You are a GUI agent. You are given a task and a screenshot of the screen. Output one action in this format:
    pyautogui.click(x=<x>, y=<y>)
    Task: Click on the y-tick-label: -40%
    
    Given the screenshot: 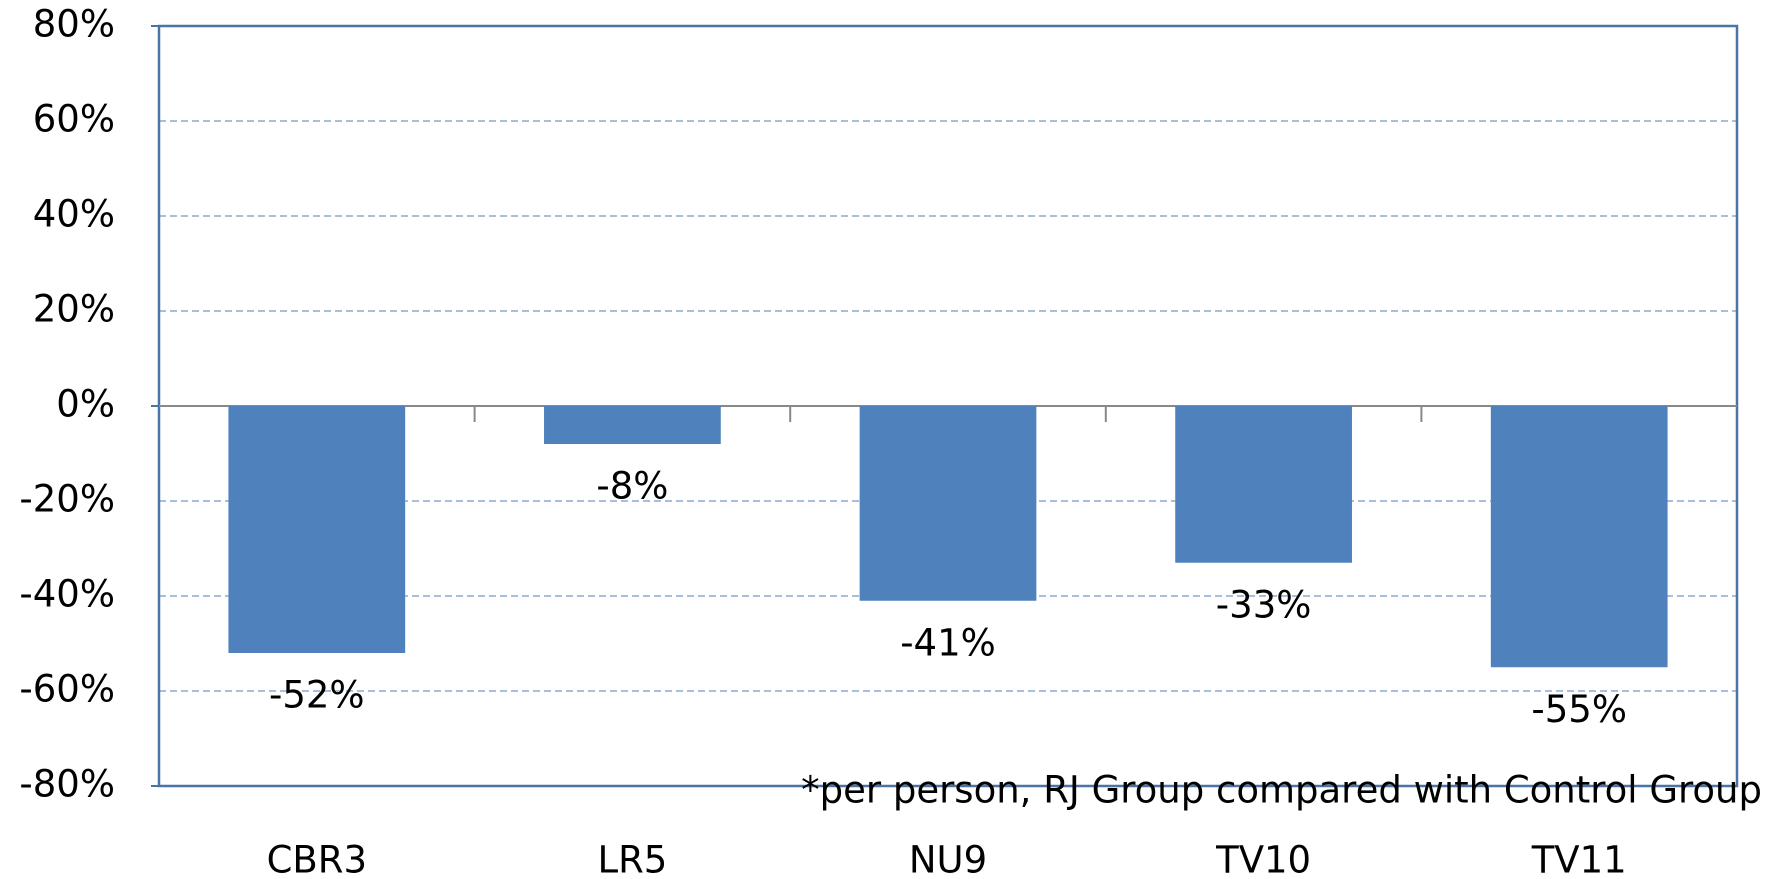 What is the action you would take?
    pyautogui.click(x=67, y=594)
    